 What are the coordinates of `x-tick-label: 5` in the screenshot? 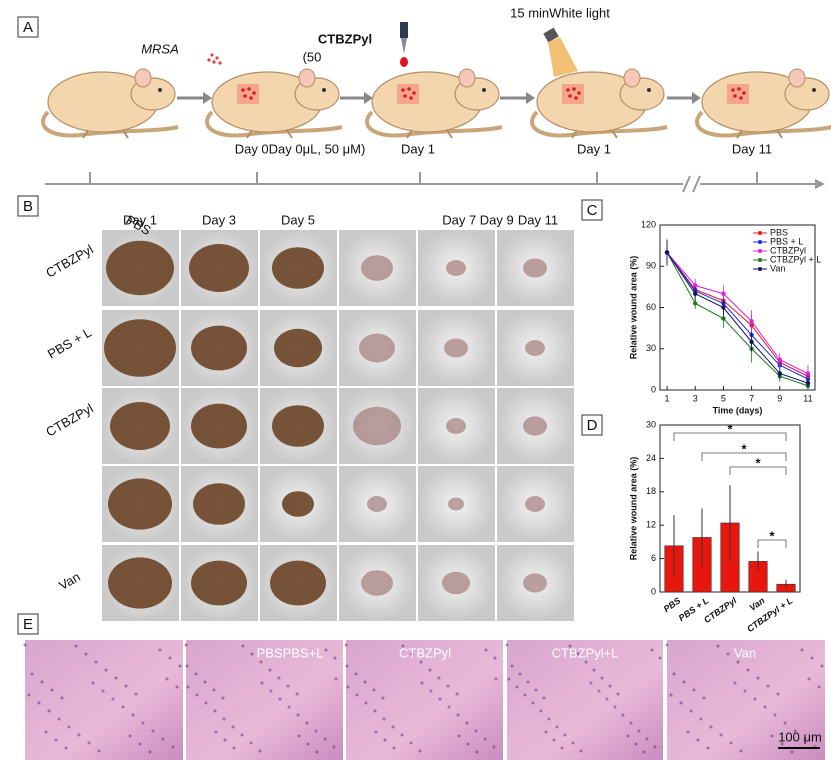 It's located at (723, 398).